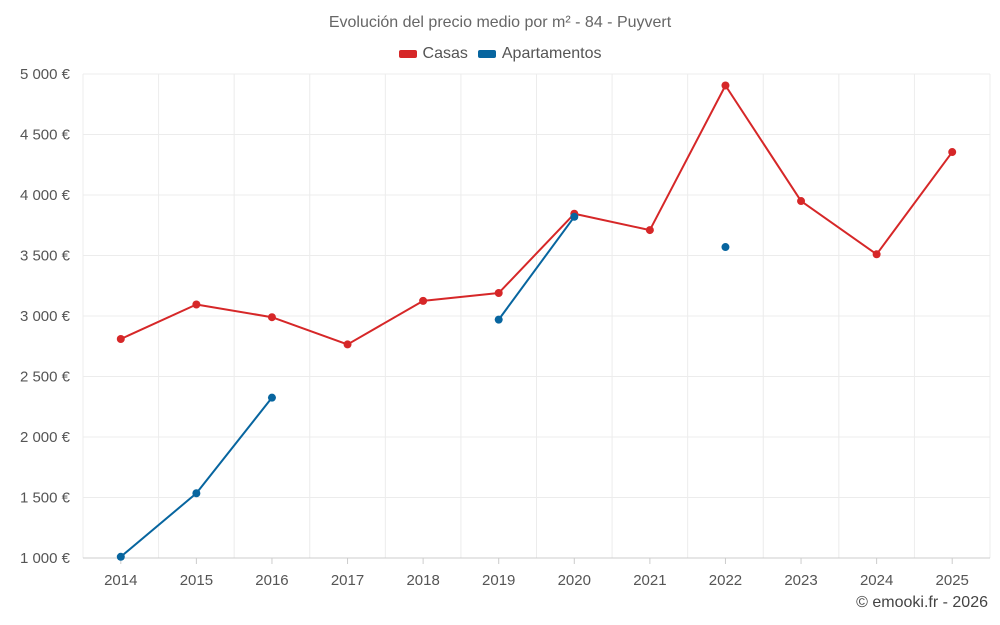  Describe the element at coordinates (45, 195) in the screenshot. I see `y-tick-label: 4 000 €` at that location.